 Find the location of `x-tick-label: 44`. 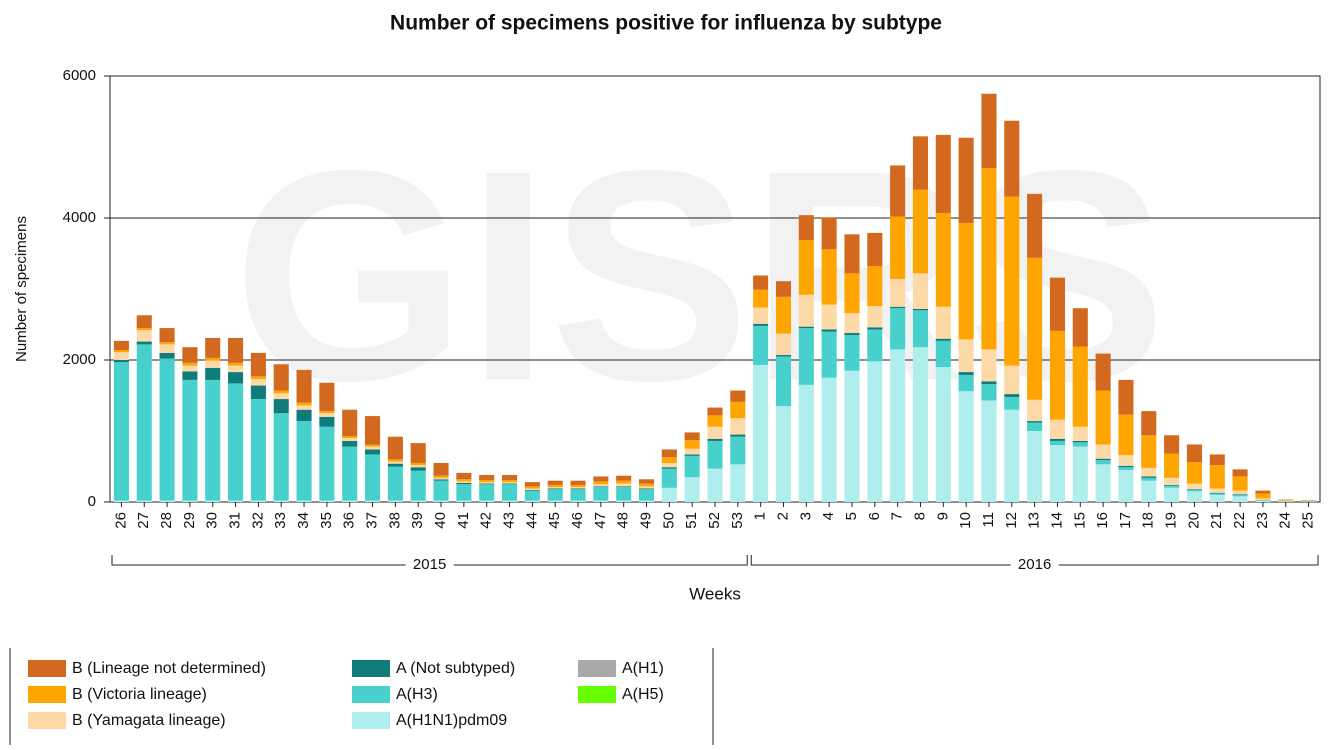

x-tick-label: 44 is located at coordinates (531, 520).